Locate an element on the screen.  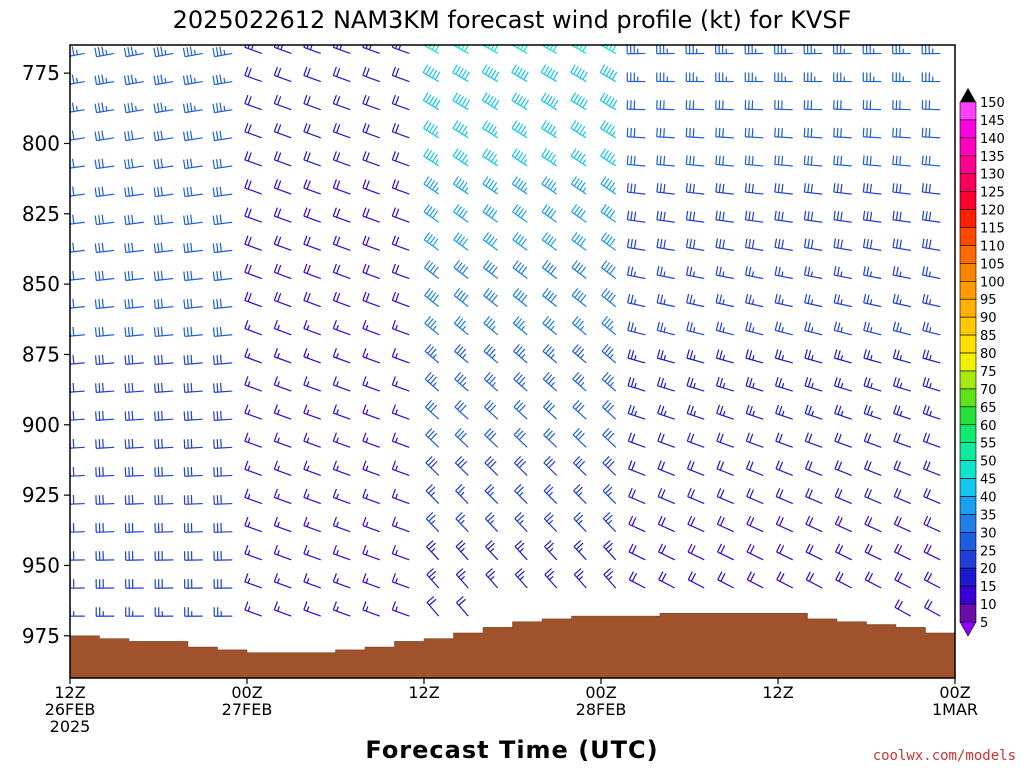
colorbar-label: 35 is located at coordinates (988, 515).